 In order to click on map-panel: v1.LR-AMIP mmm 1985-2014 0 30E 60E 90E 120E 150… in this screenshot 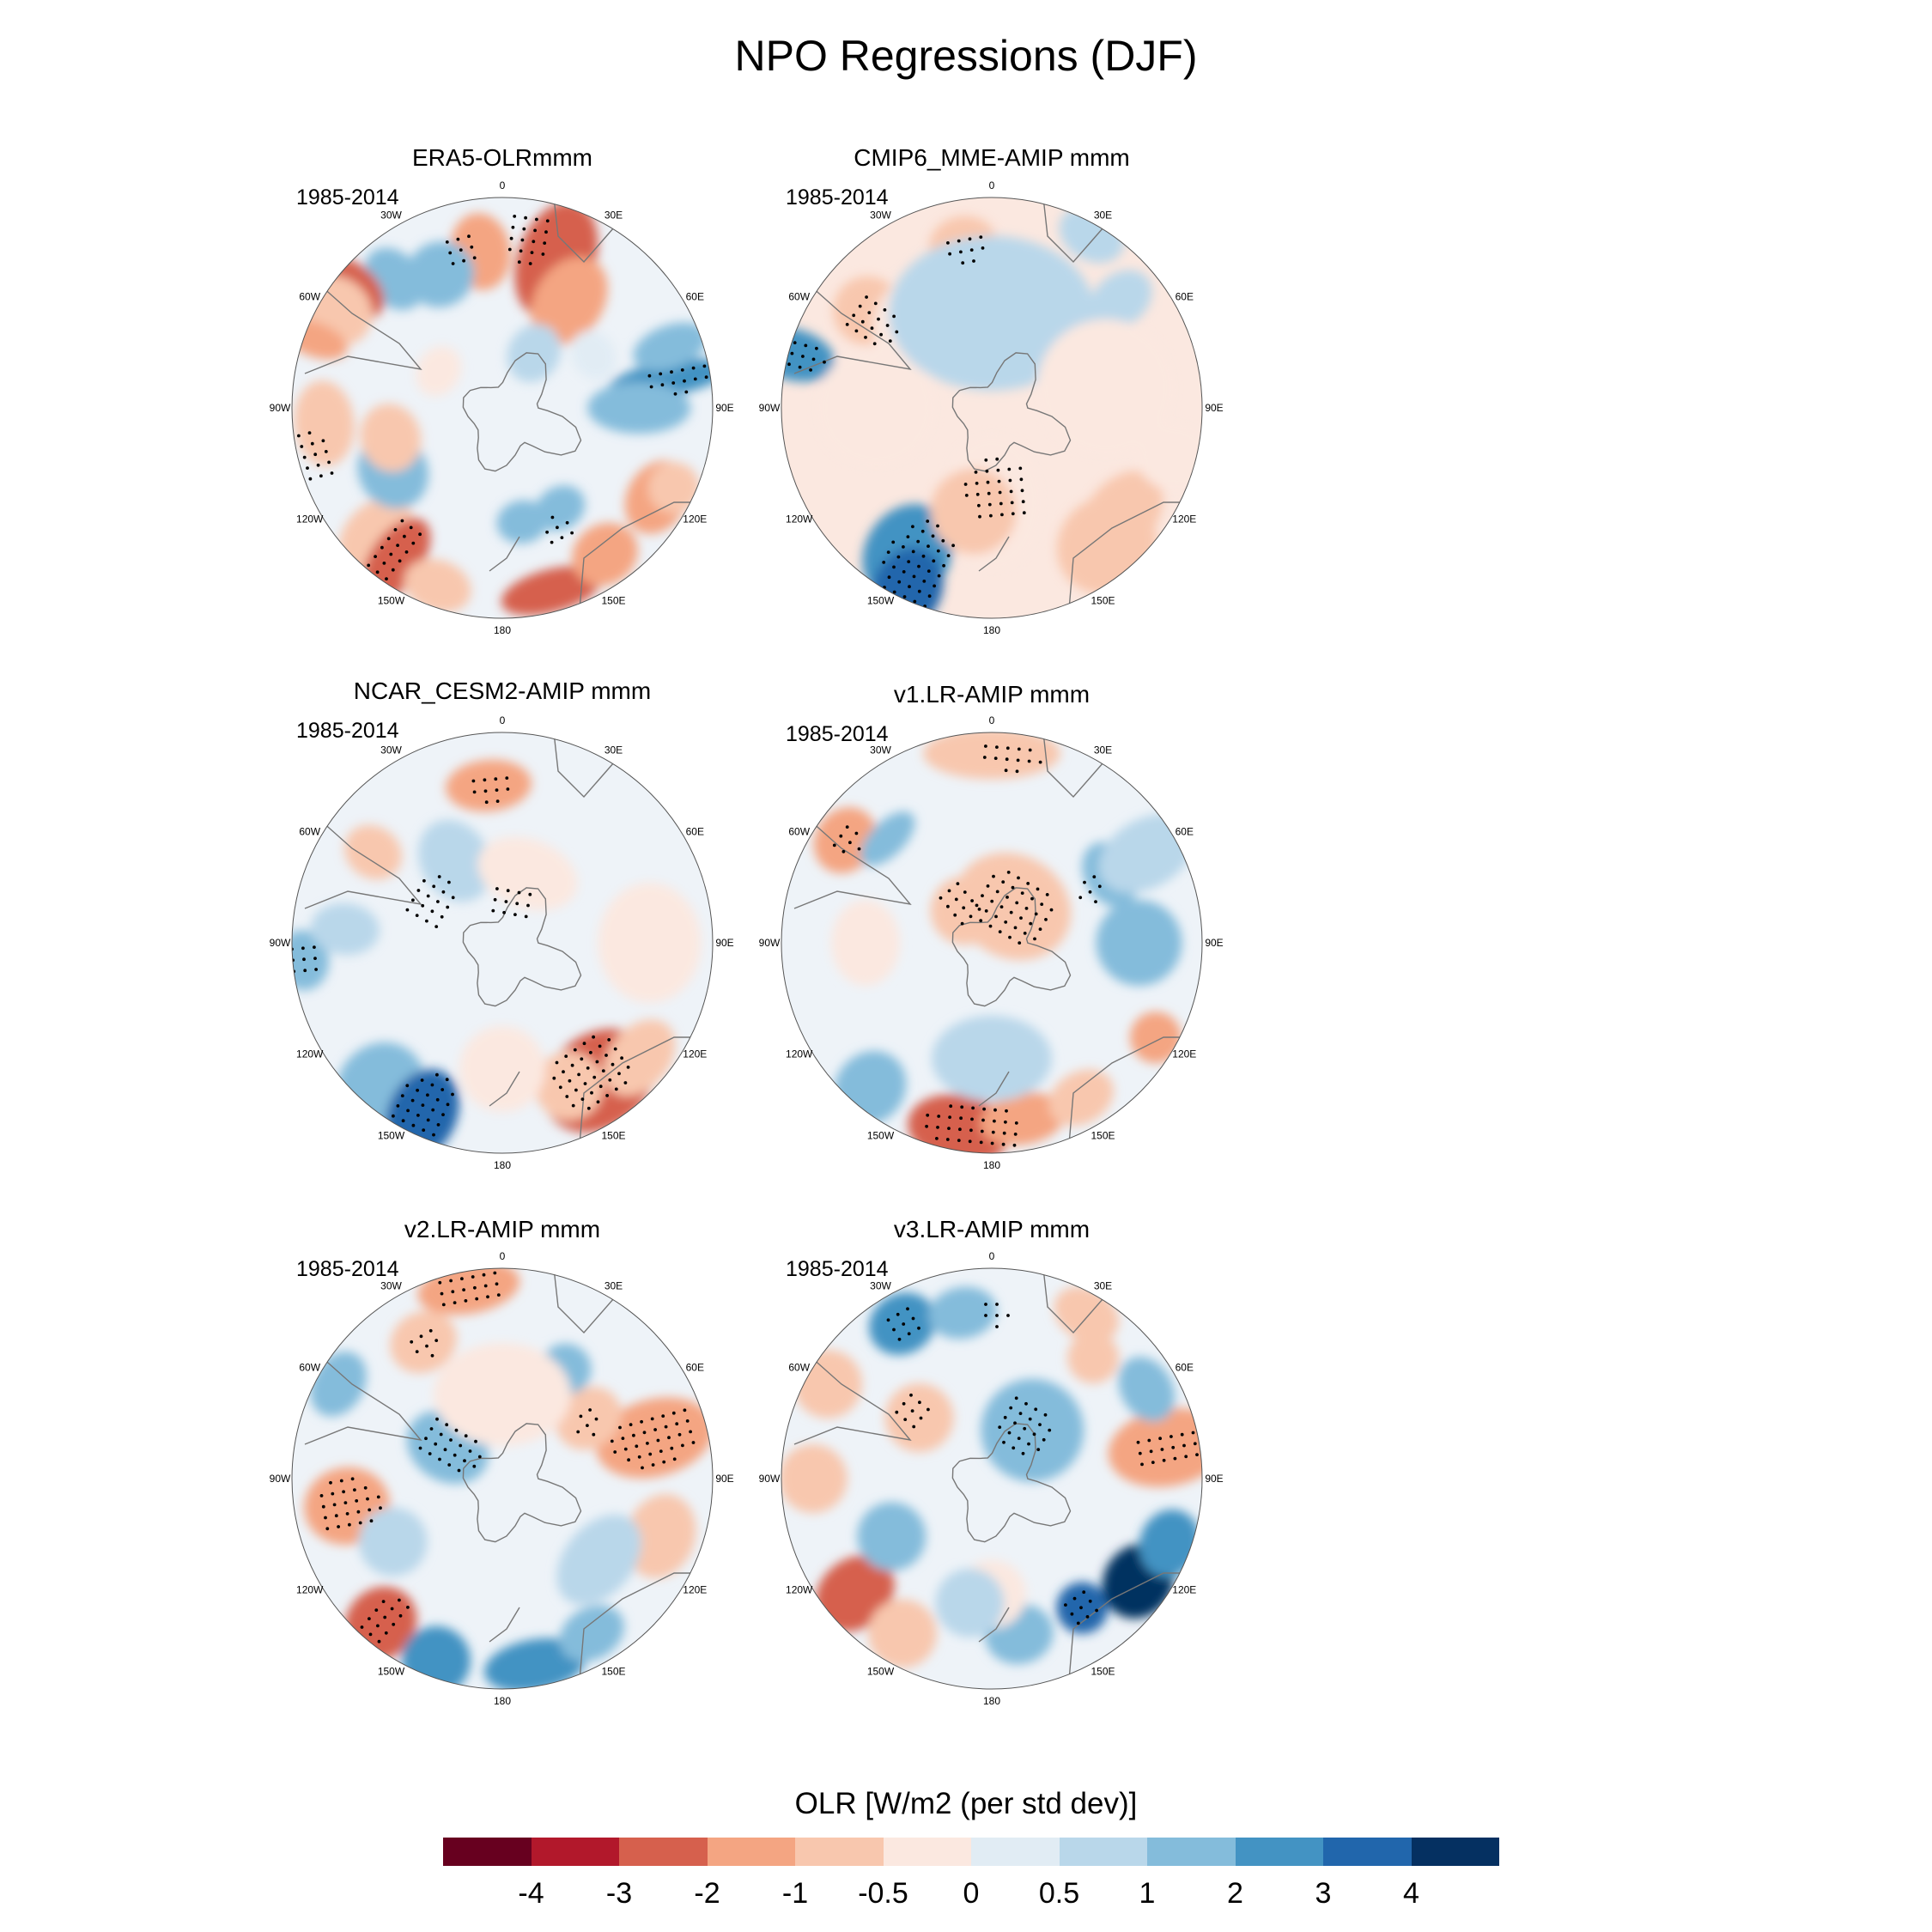, I will do `click(991, 926)`.